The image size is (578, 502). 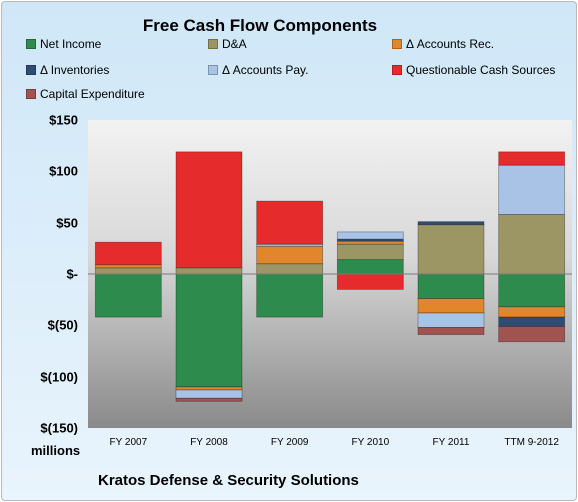 I want to click on x-tick-label: FY 2008, so click(x=209, y=442).